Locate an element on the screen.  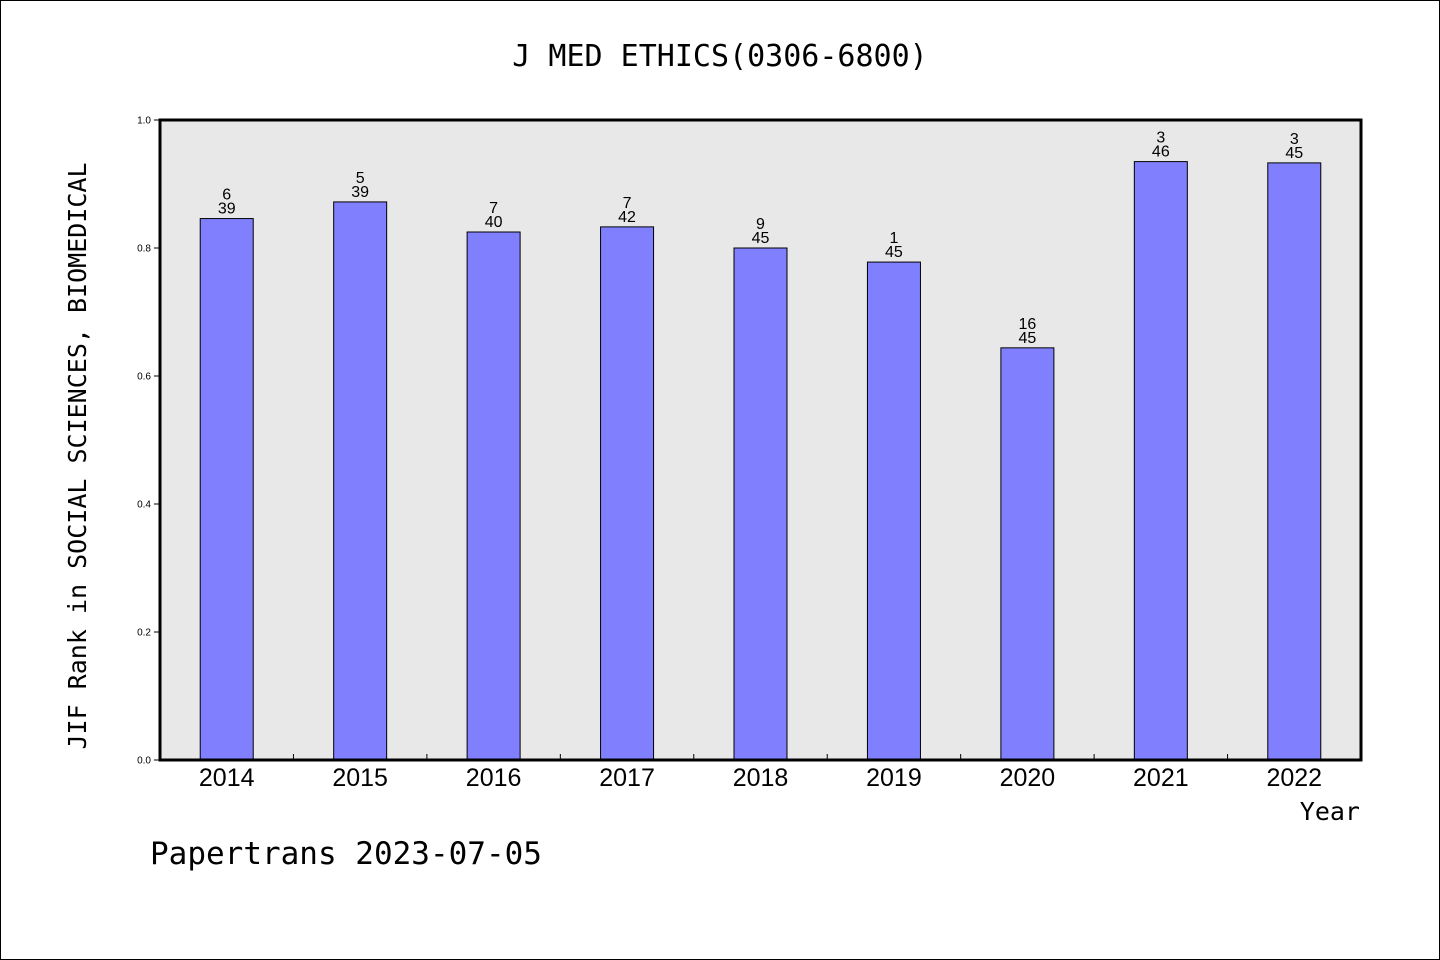
x-tick-label: 2016 is located at coordinates (494, 778).